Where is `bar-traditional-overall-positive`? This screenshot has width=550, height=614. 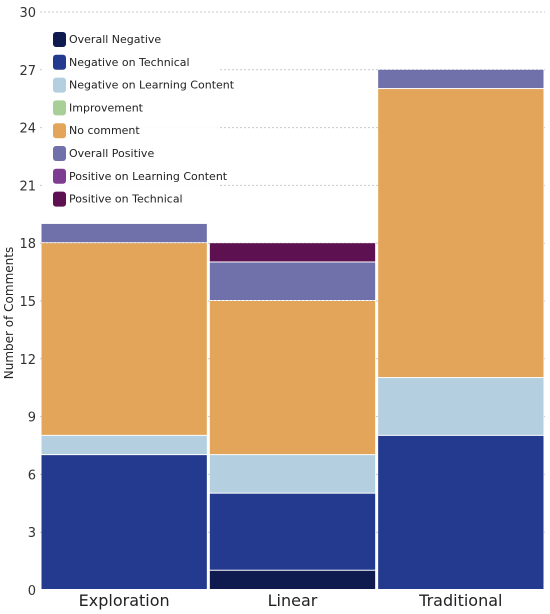
bar-traditional-overall-positive is located at coordinates (461, 79).